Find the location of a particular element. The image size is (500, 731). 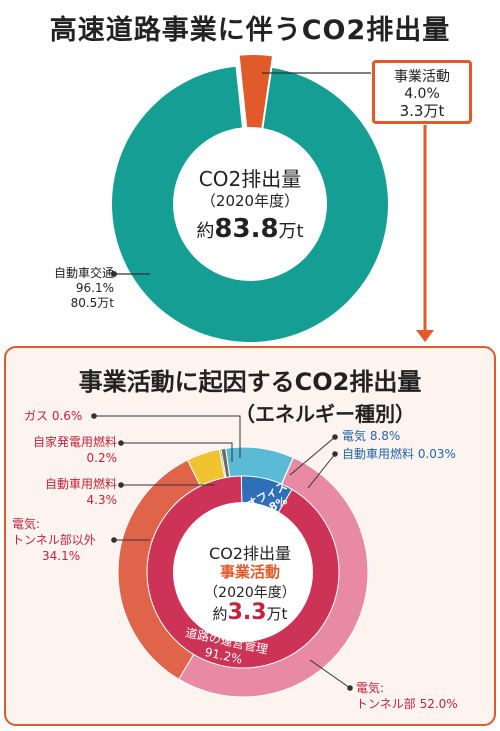

leader-jidoushayou-fuel is located at coordinates (321, 471).